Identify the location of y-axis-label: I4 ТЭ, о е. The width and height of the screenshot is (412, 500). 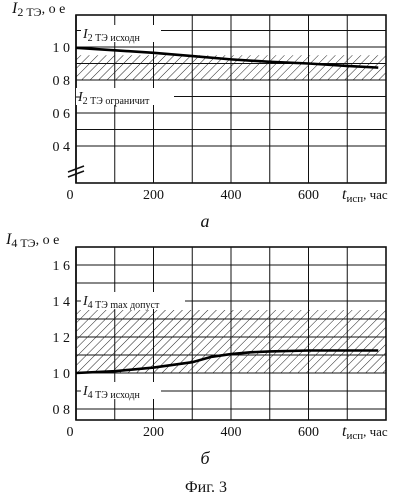
(32, 240).